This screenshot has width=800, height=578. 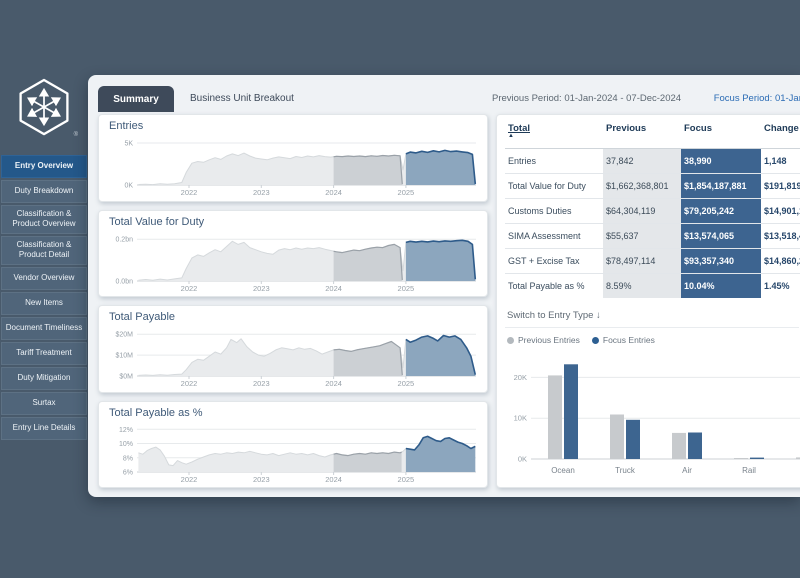 What do you see at coordinates (554, 186) in the screenshot?
I see `row-label: Total Value for Duty` at bounding box center [554, 186].